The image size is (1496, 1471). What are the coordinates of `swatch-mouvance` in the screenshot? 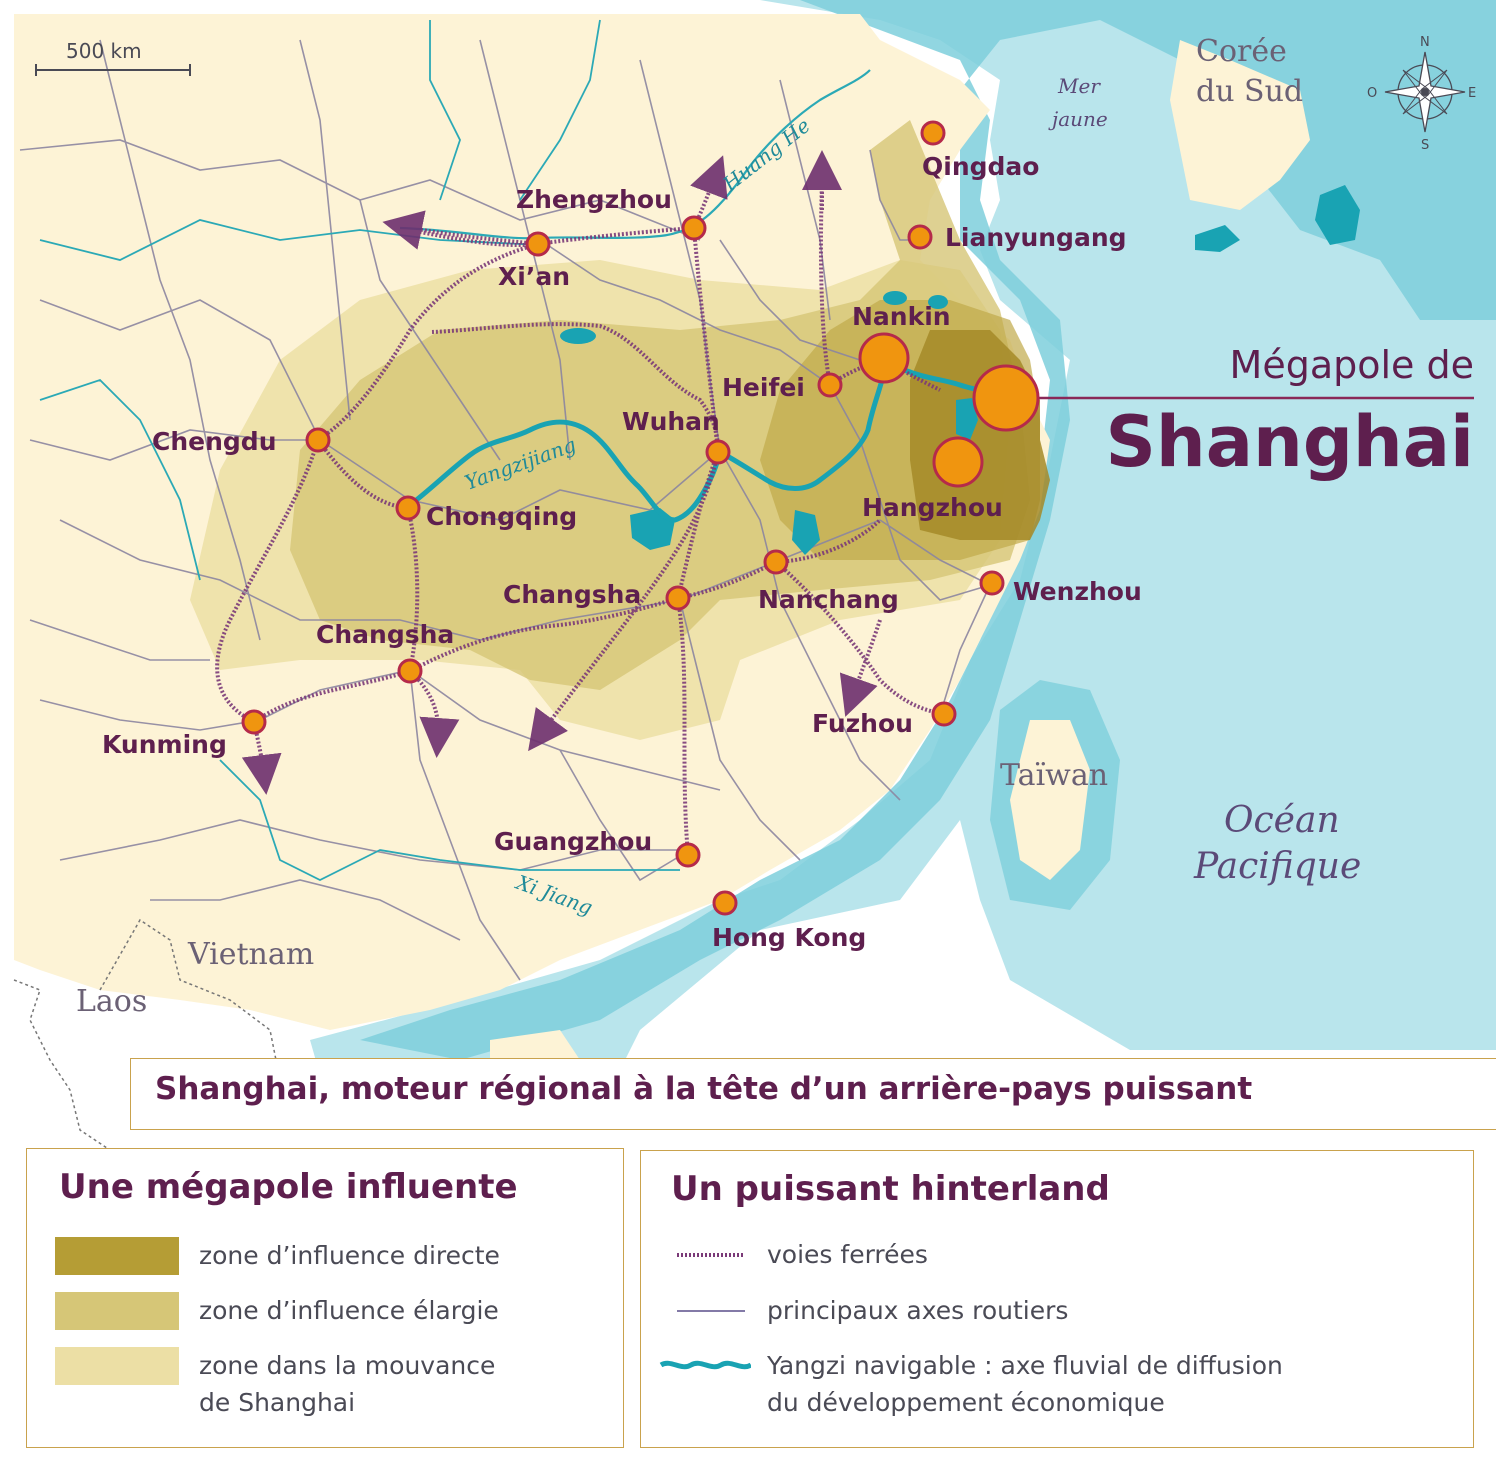 It's located at (117, 1366).